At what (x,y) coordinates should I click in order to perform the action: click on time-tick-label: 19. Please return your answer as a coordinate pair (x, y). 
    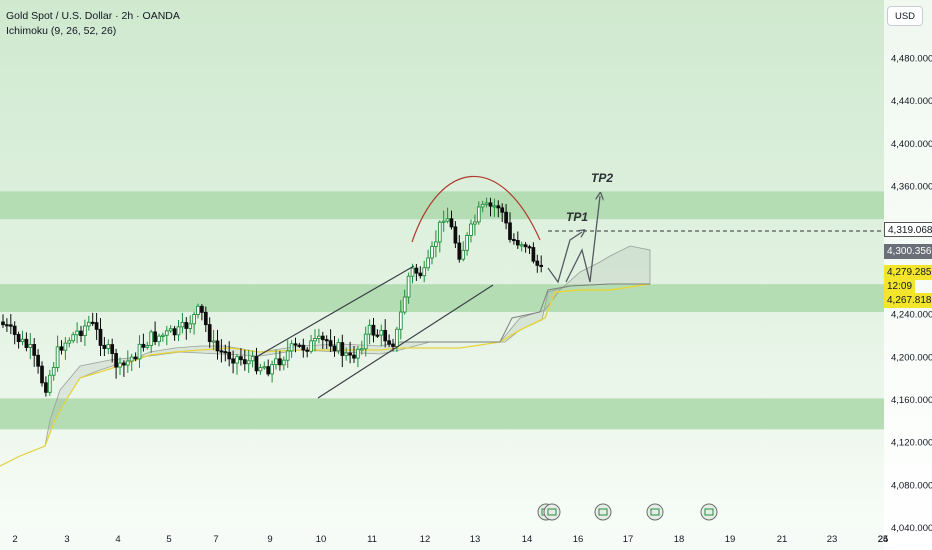
    Looking at the image, I should click on (730, 539).